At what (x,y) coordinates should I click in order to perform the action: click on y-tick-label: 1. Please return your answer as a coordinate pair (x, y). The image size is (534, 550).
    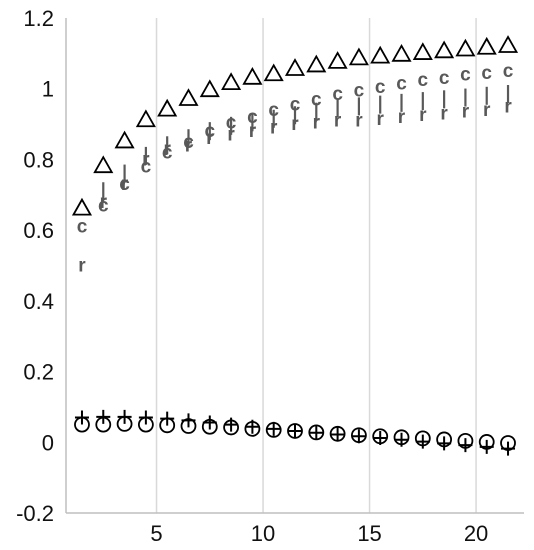
    Looking at the image, I should click on (48, 89).